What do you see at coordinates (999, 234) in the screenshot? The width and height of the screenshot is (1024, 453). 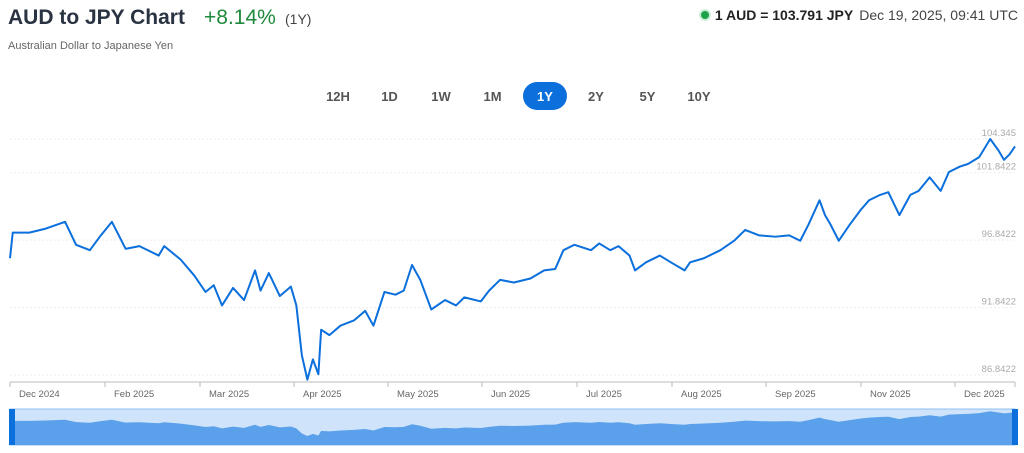 I see `y-tick-label: 96.8422` at bounding box center [999, 234].